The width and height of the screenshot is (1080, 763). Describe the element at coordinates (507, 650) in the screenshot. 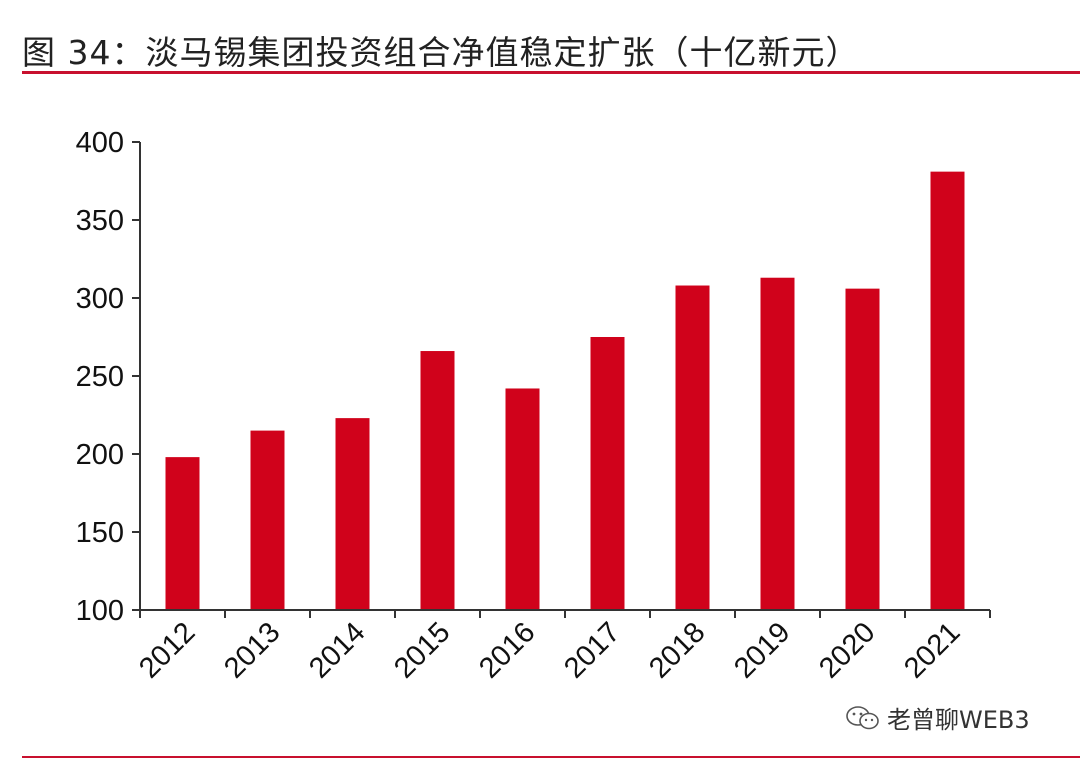

I see `x-tick-label-2016: 2016` at that location.